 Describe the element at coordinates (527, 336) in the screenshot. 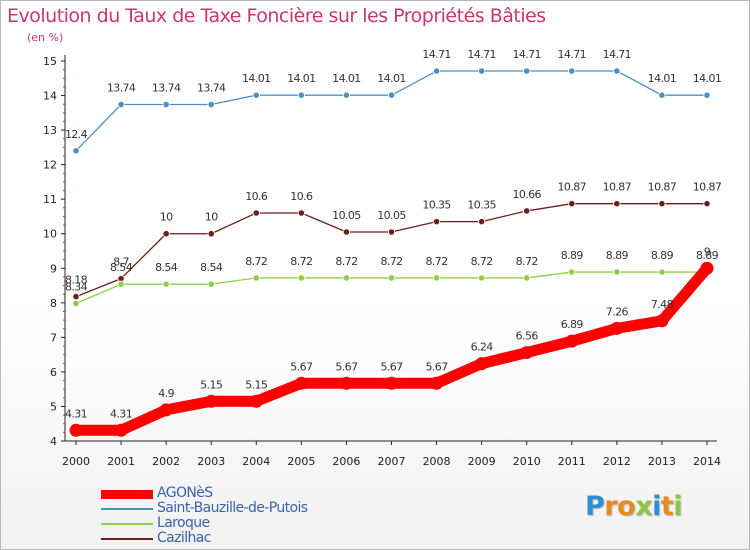

I see `data-label: 6.56` at that location.